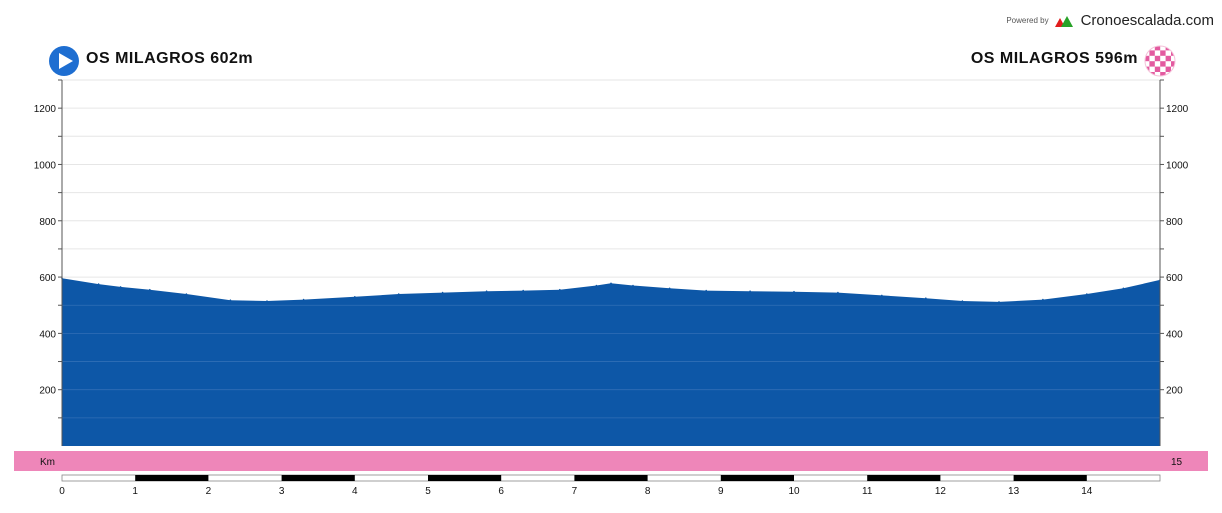  Describe the element at coordinates (575, 491) in the screenshot. I see `x-tick-label: 7` at that location.